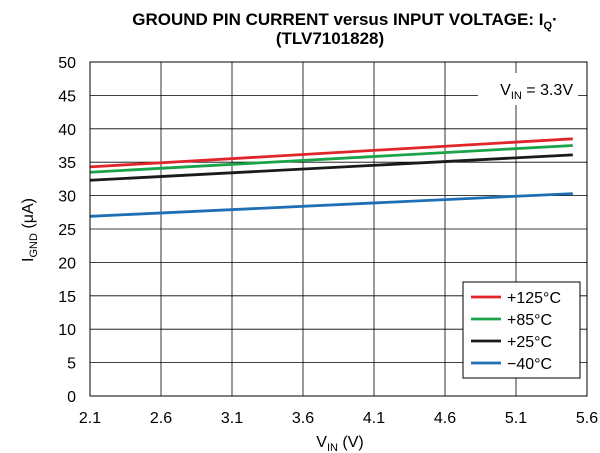 The image size is (600, 453). Describe the element at coordinates (161, 418) in the screenshot. I see `x-tick-label: 2.6` at that location.